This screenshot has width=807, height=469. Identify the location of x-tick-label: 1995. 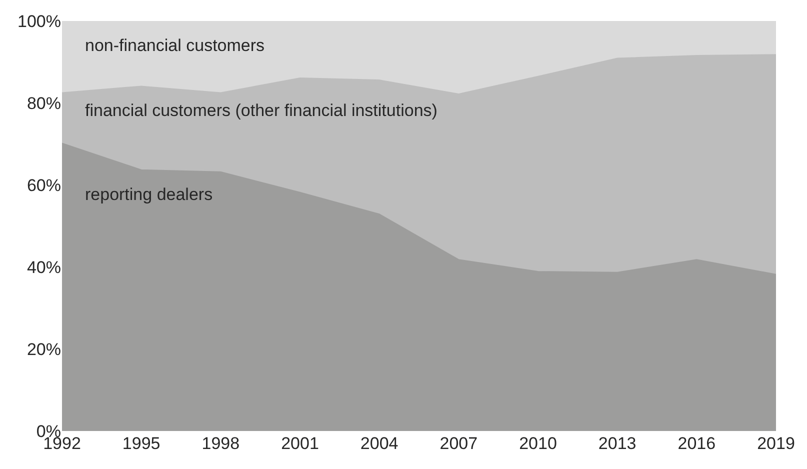
(141, 443).